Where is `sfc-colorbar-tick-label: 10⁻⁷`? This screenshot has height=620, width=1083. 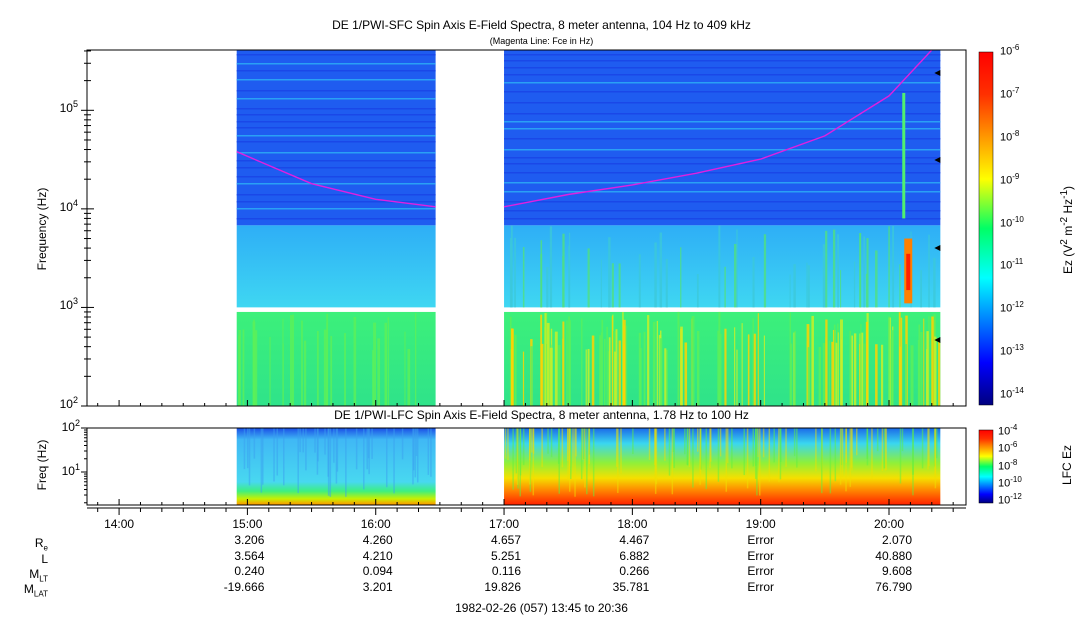
sfc-colorbar-tick-label: 10⁻⁷ is located at coordinates (1010, 93).